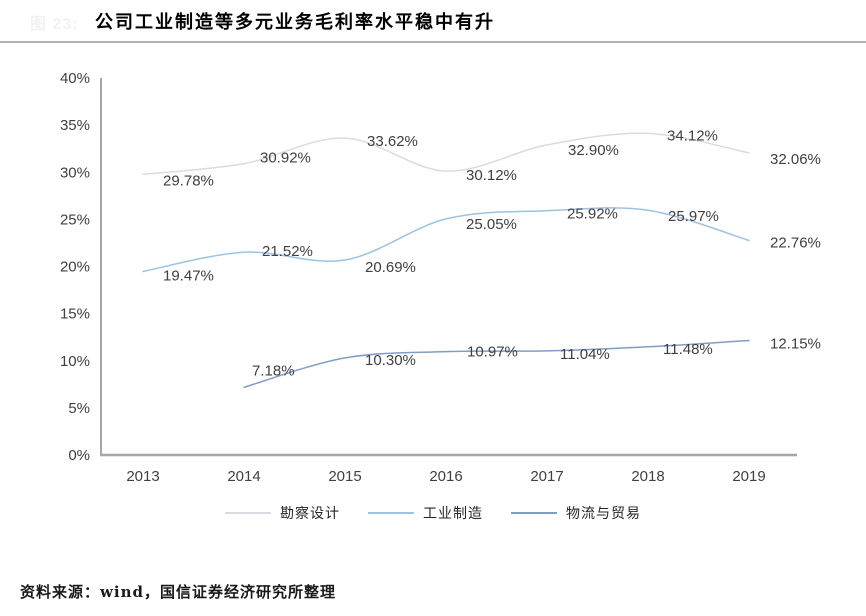 The height and width of the screenshot is (616, 866). What do you see at coordinates (75, 361) in the screenshot?
I see `y-axis-tick-label: 10%` at bounding box center [75, 361].